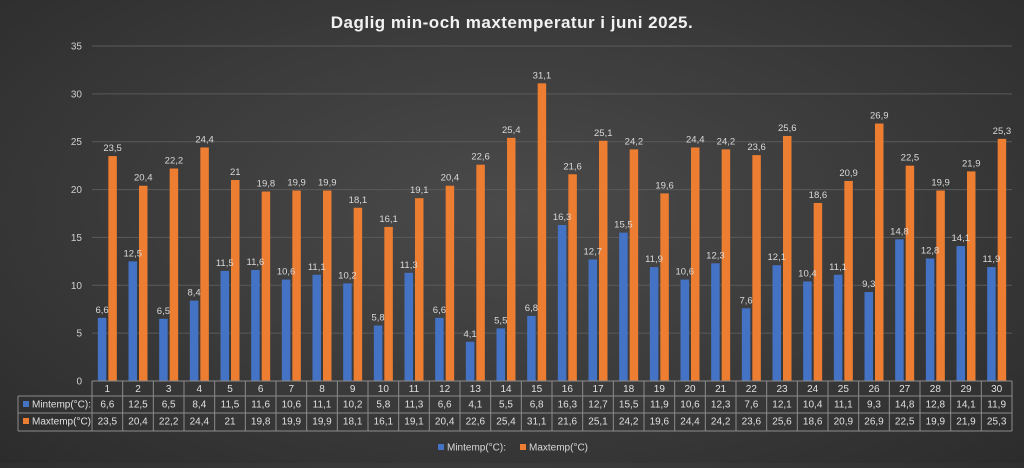 Image resolution: width=1024 pixels, height=468 pixels. I want to click on table-series-name: Mintemp(°C):, so click(61, 405).